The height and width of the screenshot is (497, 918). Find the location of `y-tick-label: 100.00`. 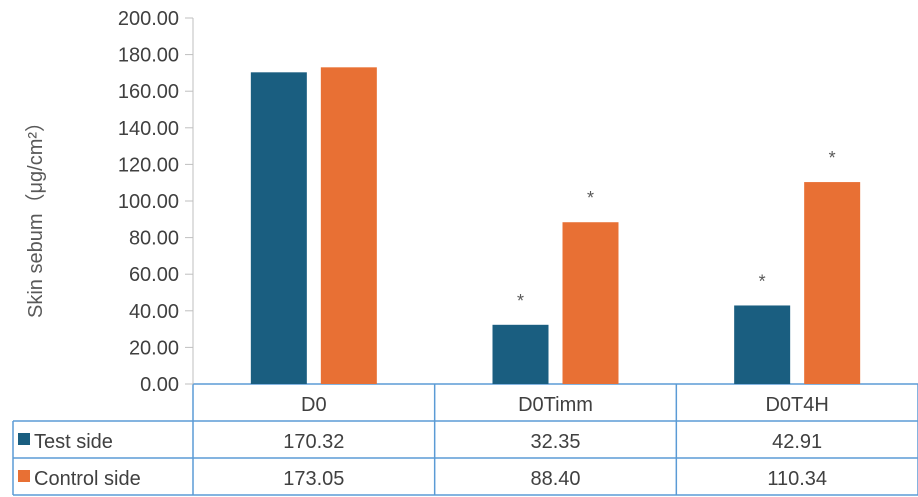

y-tick-label: 100.00 is located at coordinates (148, 202).